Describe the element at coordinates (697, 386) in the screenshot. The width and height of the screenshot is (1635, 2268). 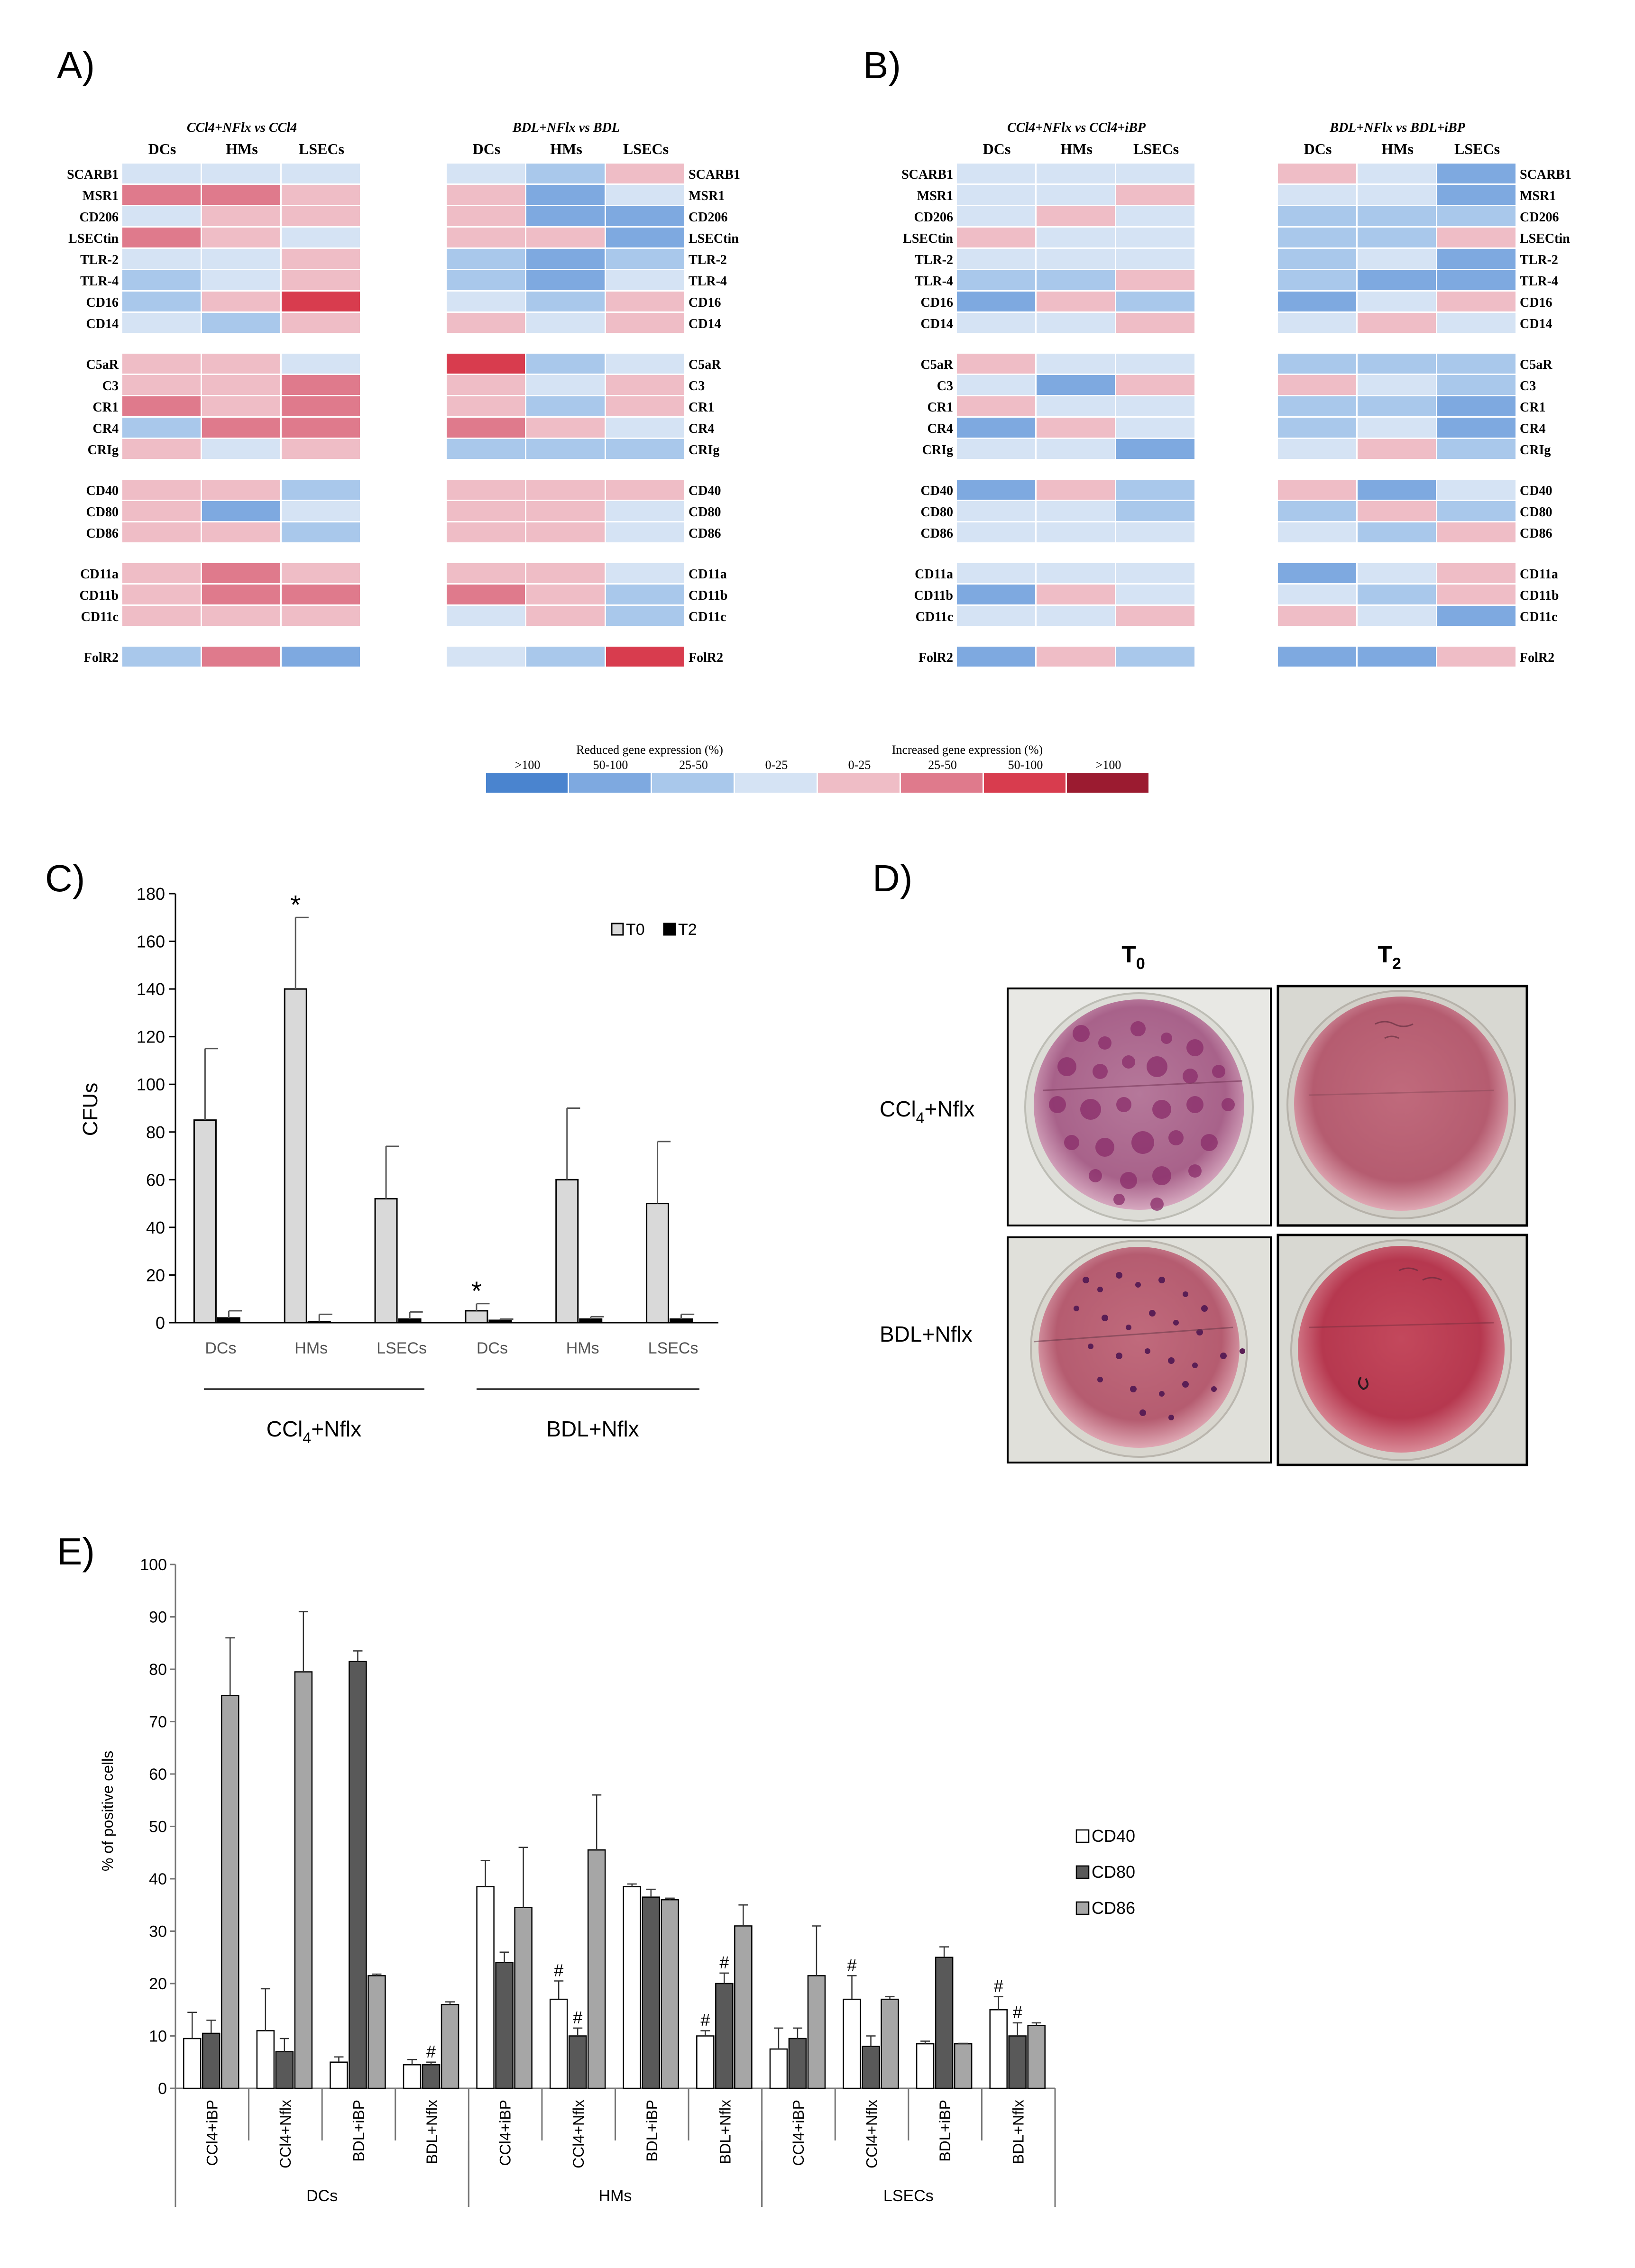
I see `heatmap-row-label: C3` at that location.